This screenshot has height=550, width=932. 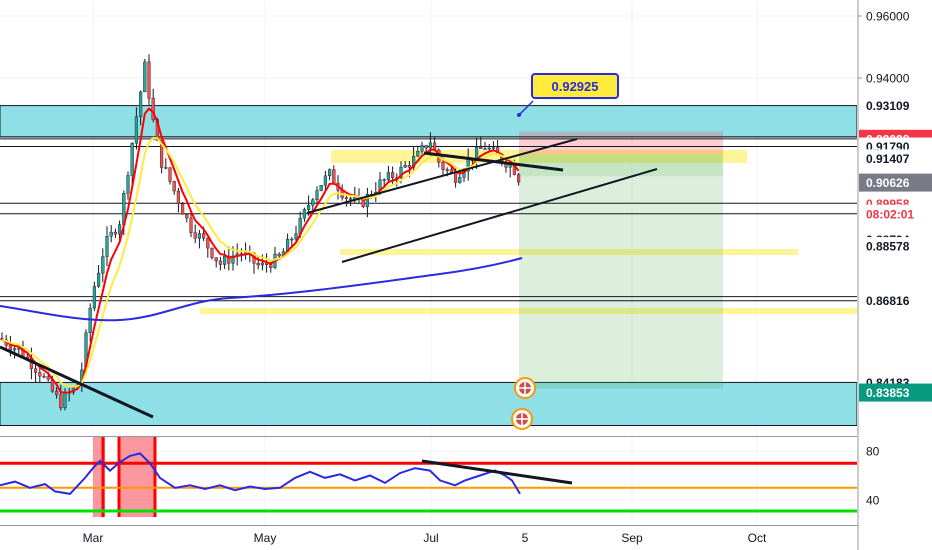 I want to click on callout-label: 0.92925, so click(x=575, y=86).